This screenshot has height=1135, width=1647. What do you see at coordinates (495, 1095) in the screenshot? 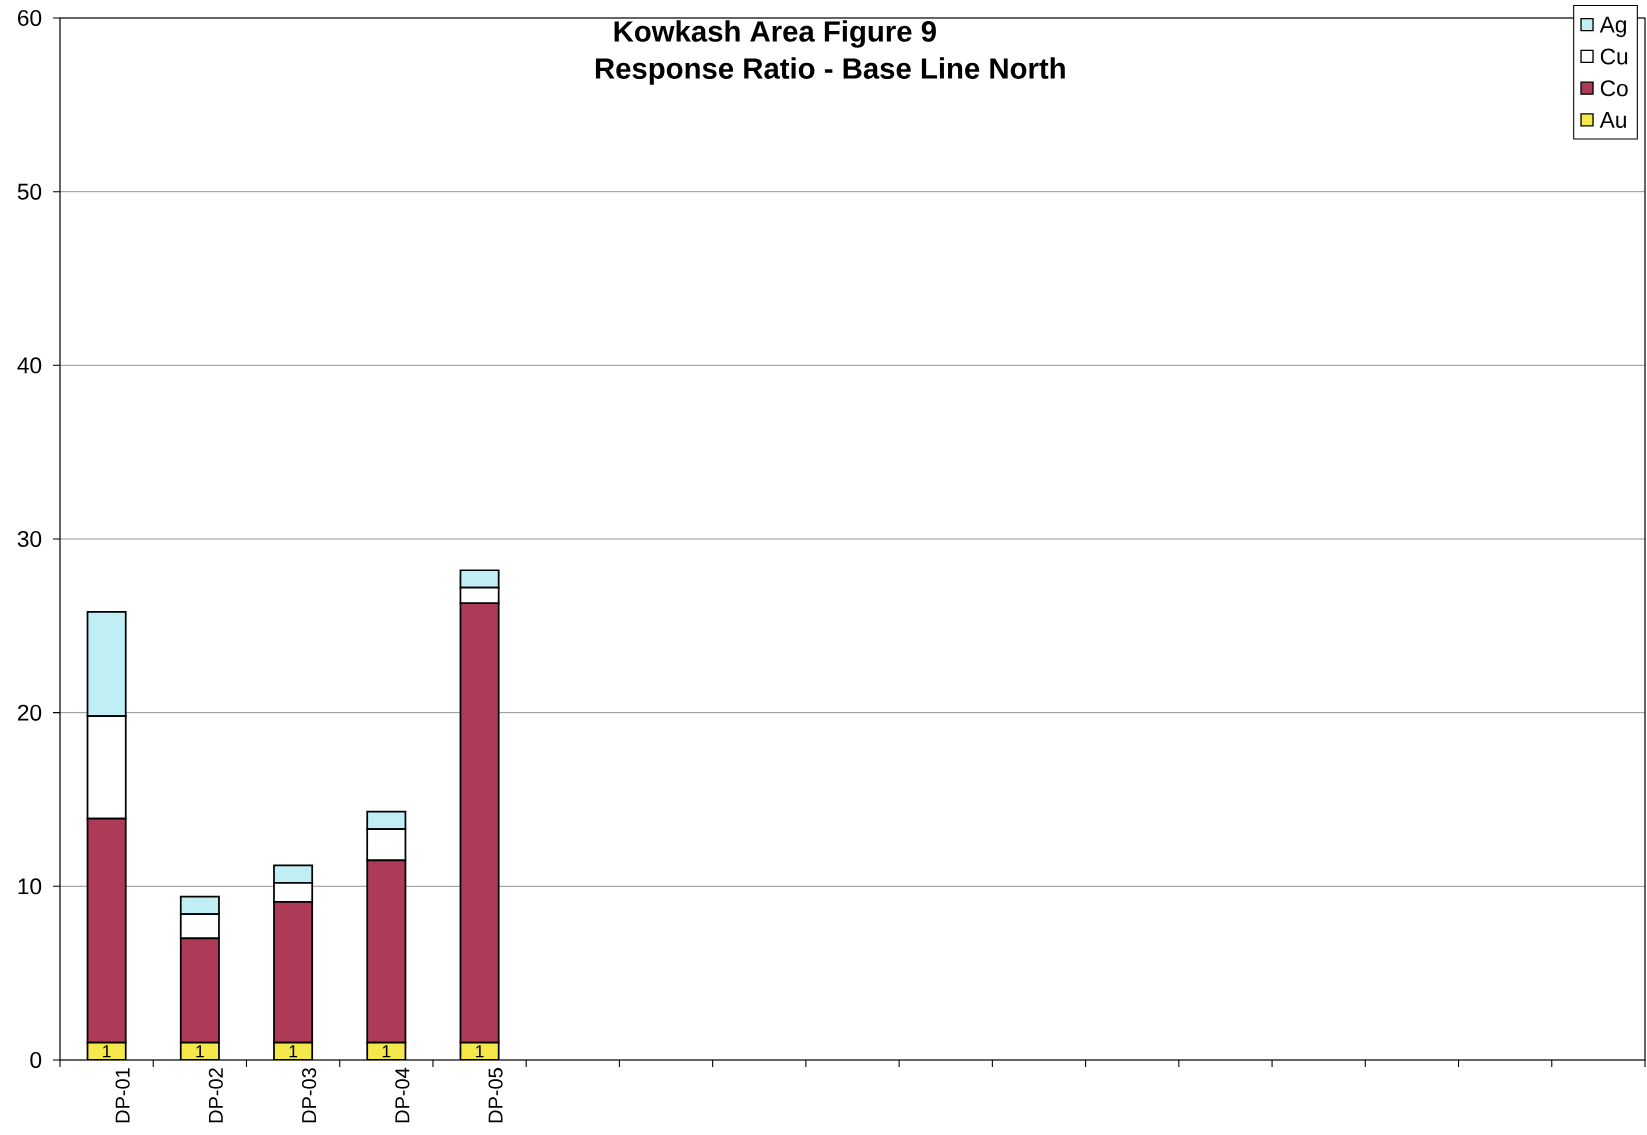
I see `x-tick-label: DP-05` at bounding box center [495, 1095].